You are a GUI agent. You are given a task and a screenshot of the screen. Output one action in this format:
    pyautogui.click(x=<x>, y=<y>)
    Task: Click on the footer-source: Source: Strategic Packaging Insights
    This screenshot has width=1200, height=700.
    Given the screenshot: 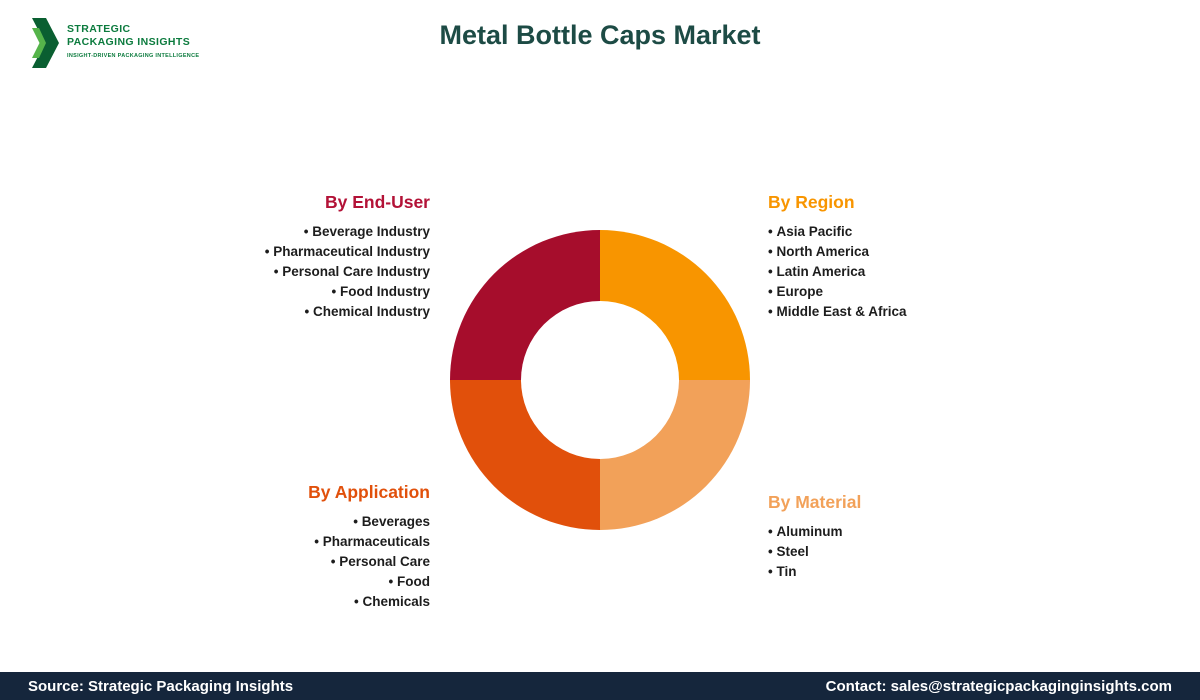 What is the action you would take?
    pyautogui.click(x=161, y=686)
    